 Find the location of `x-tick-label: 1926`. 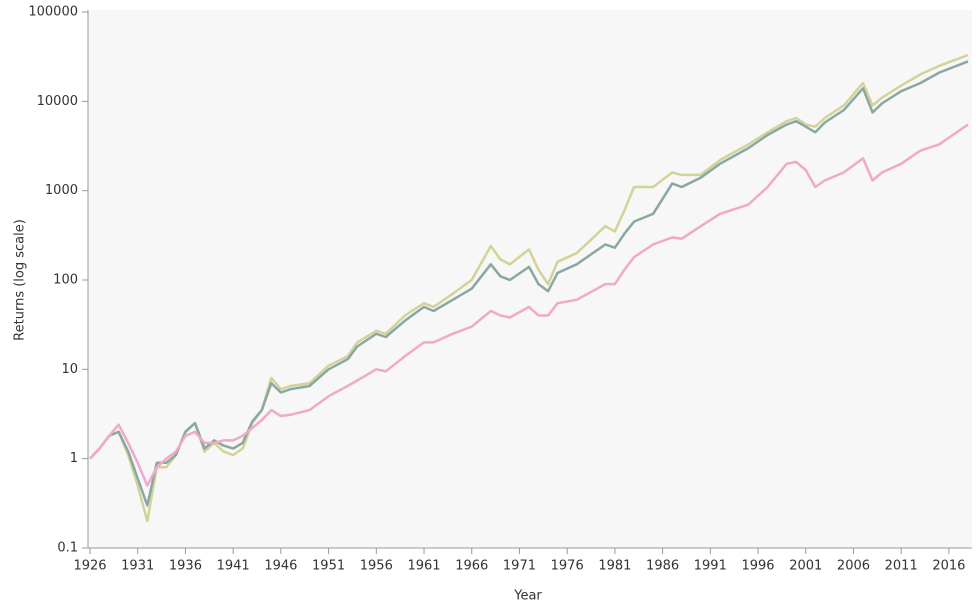

x-tick-label: 1926 is located at coordinates (89, 566).